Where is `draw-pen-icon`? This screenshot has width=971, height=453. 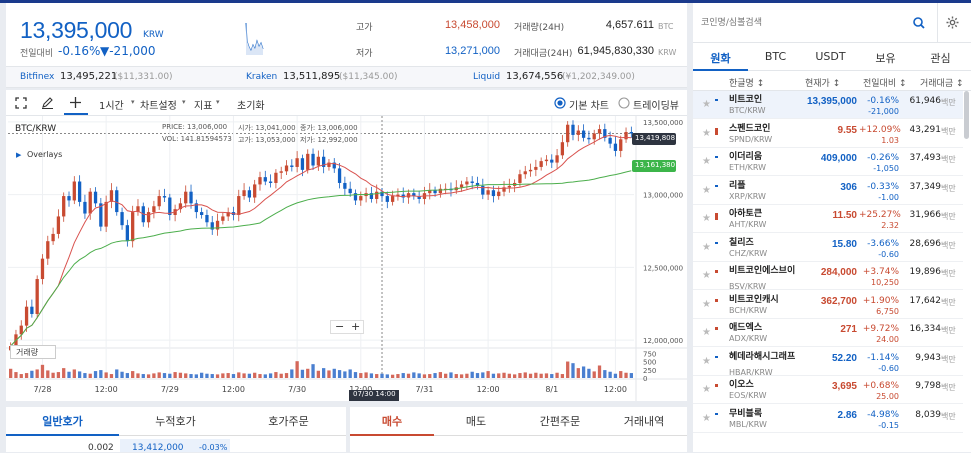 draw-pen-icon is located at coordinates (47, 102).